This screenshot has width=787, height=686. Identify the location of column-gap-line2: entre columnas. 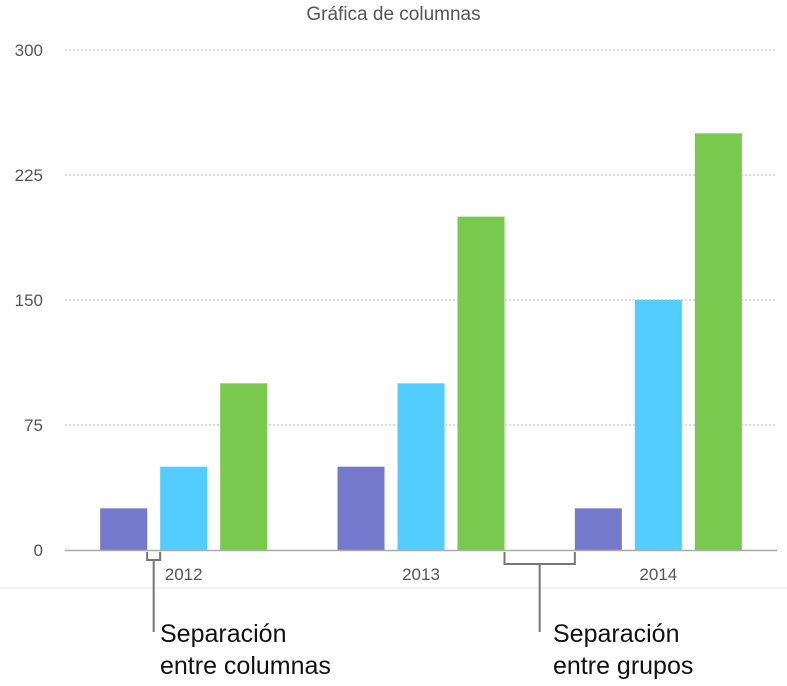
(245, 666).